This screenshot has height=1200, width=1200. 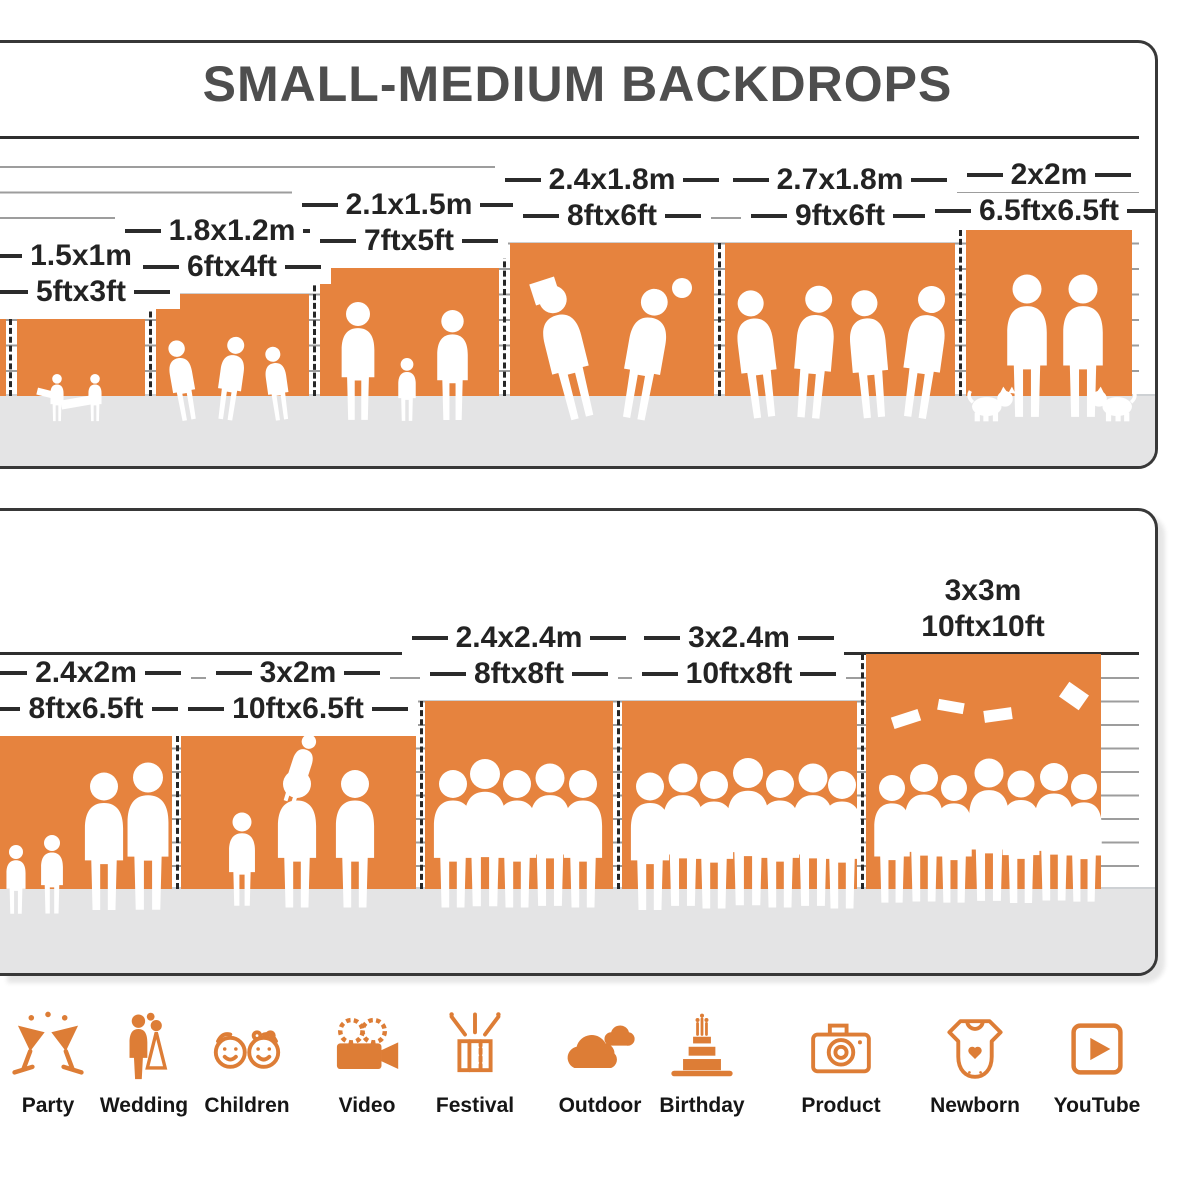 I want to click on category-newborn: Newborn, so click(x=975, y=1063).